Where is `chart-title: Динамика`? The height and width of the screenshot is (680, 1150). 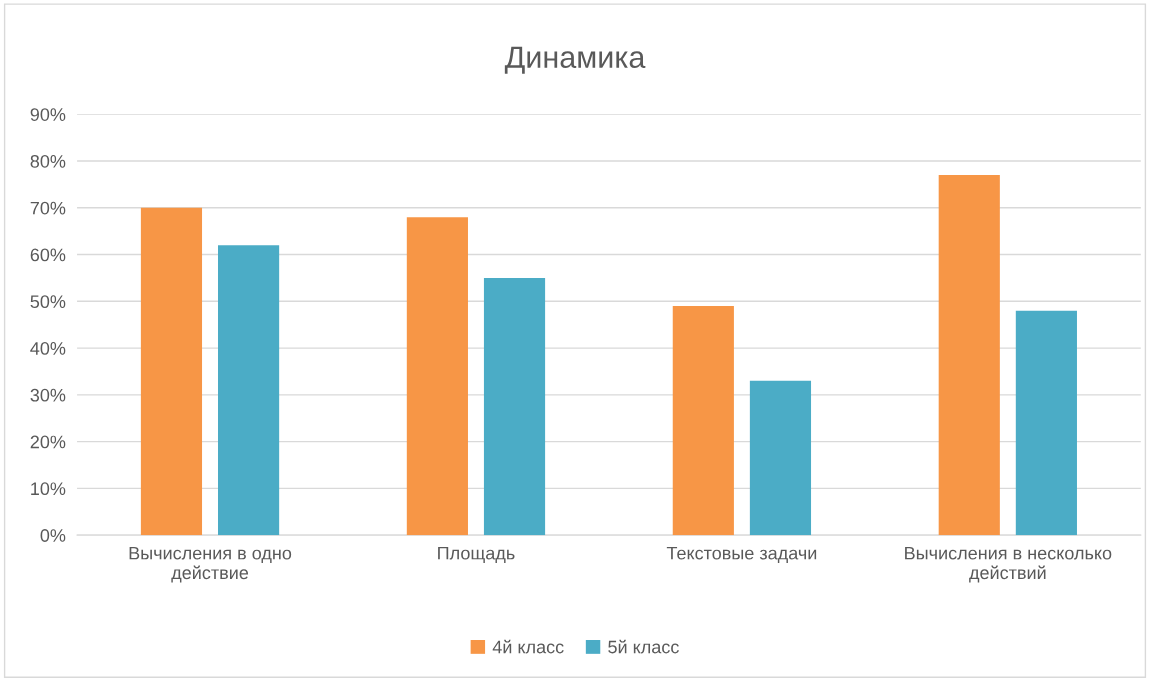
chart-title: Динамика is located at coordinates (575, 60).